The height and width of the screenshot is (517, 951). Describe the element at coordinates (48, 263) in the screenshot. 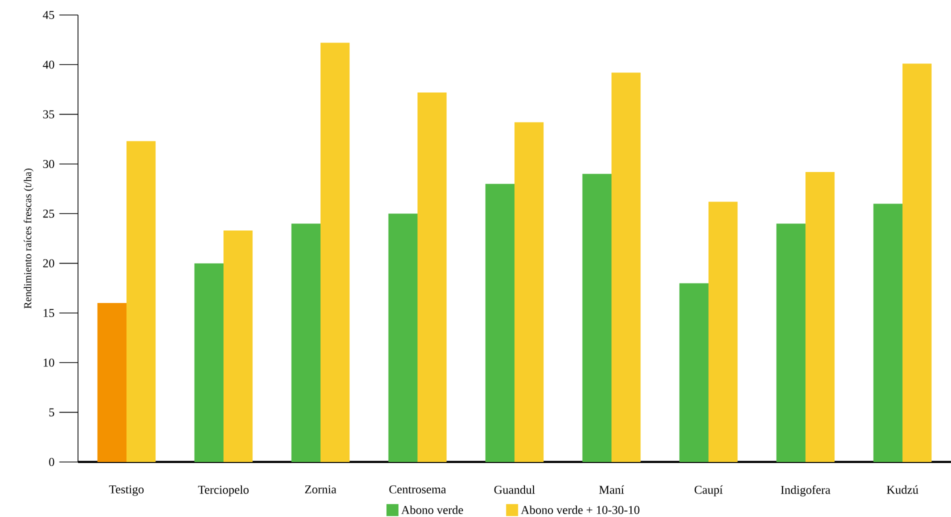

I see `y-tick-label: 20` at that location.